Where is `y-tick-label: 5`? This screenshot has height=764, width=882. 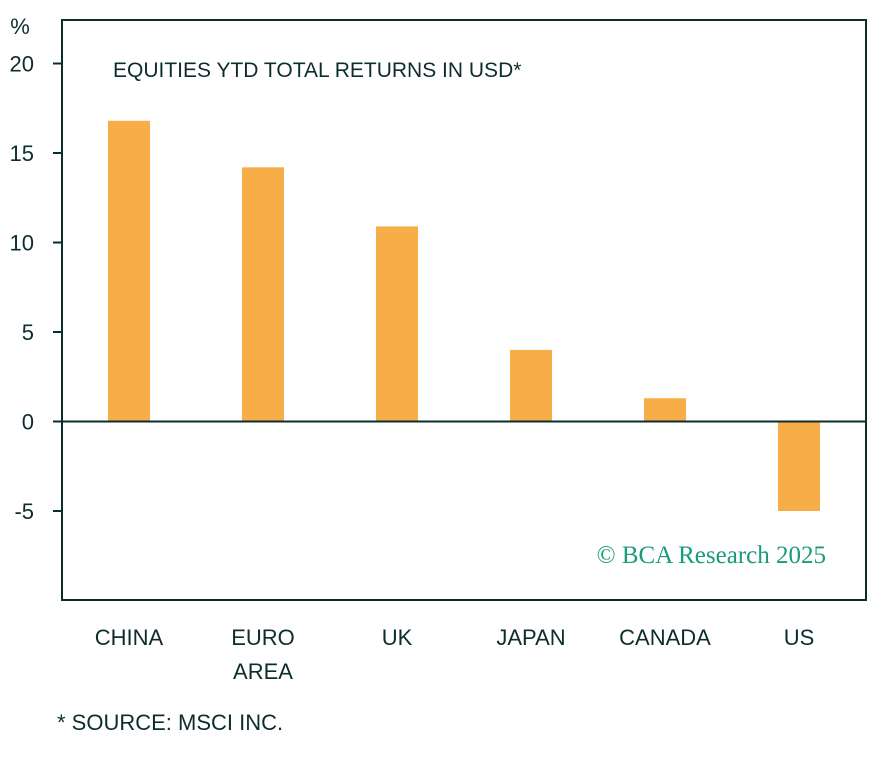
y-tick-label: 5 is located at coordinates (28, 332).